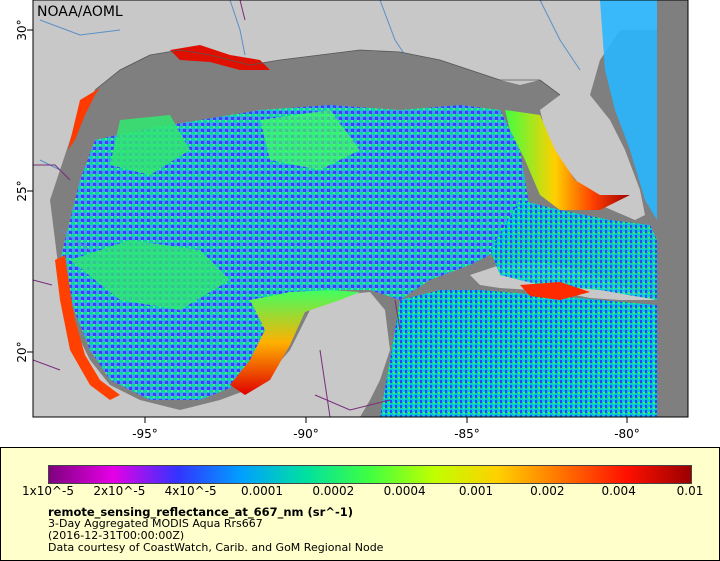  I want to click on colorbar-tick-label: 1x10^-5, so click(48, 491).